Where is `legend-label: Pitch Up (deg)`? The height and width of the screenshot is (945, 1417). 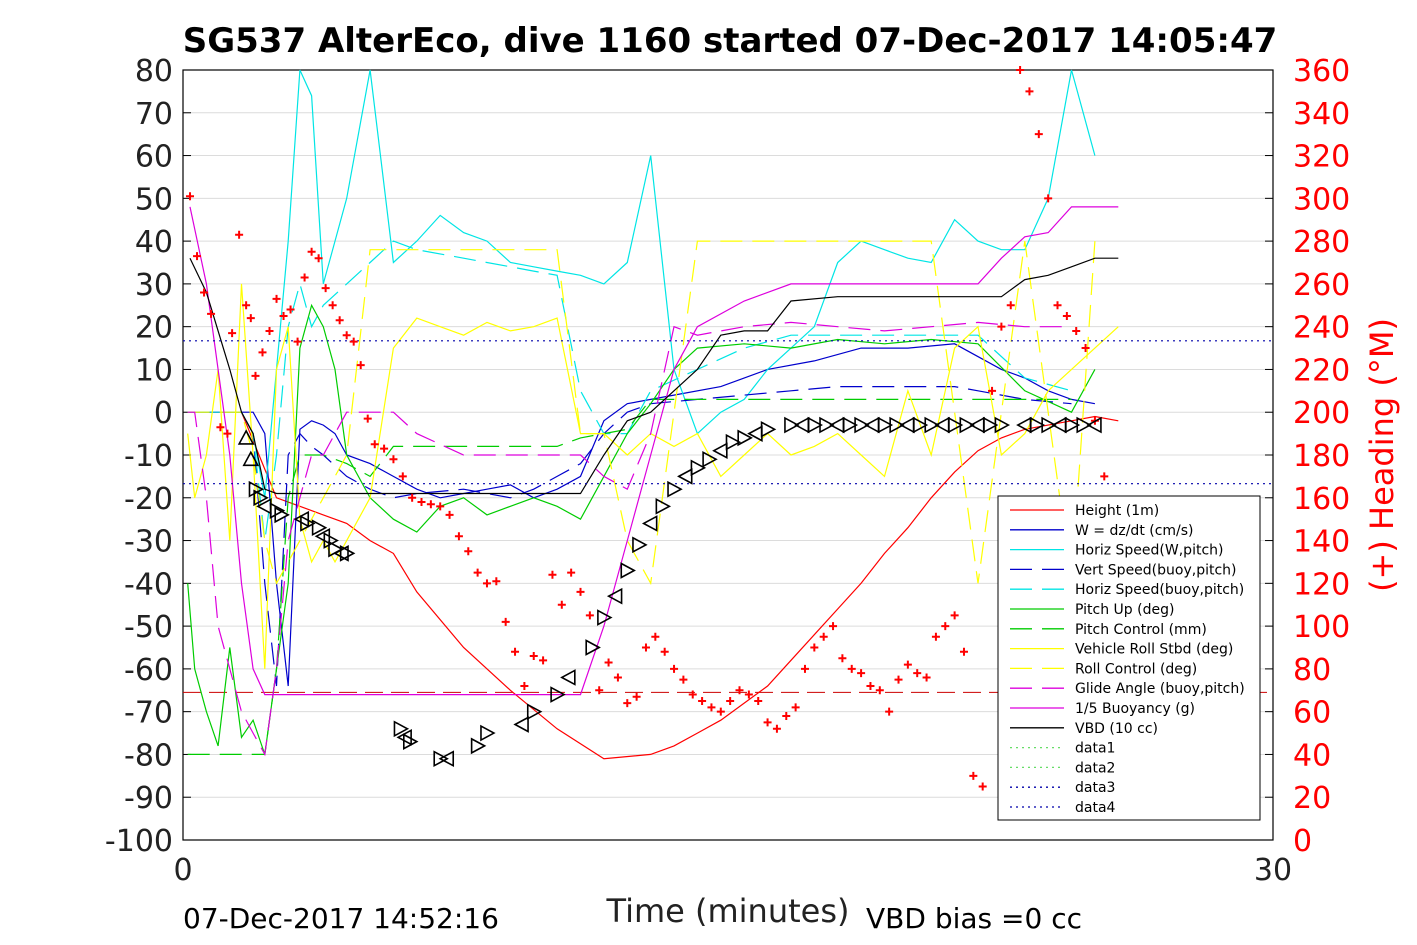
legend-label: Pitch Up (deg) is located at coordinates (1124, 610).